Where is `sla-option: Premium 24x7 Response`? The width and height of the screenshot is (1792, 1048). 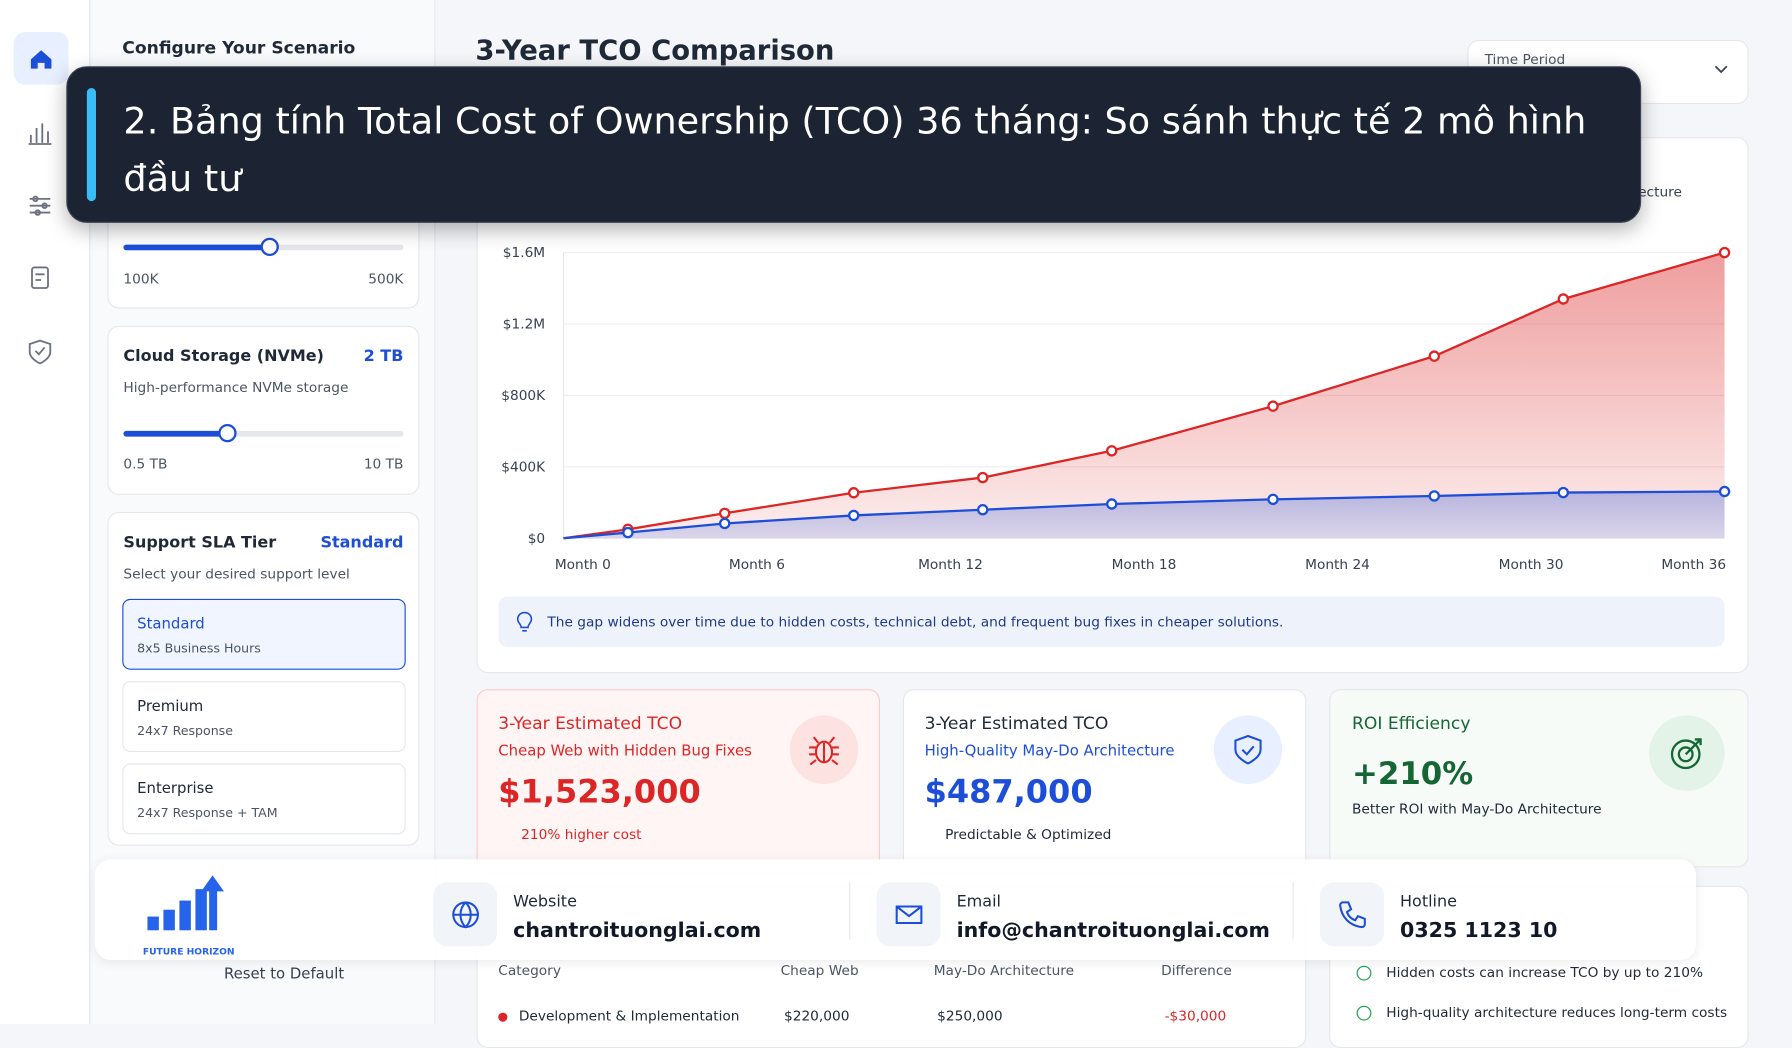
sla-option: Premium 24x7 Response is located at coordinates (264, 716).